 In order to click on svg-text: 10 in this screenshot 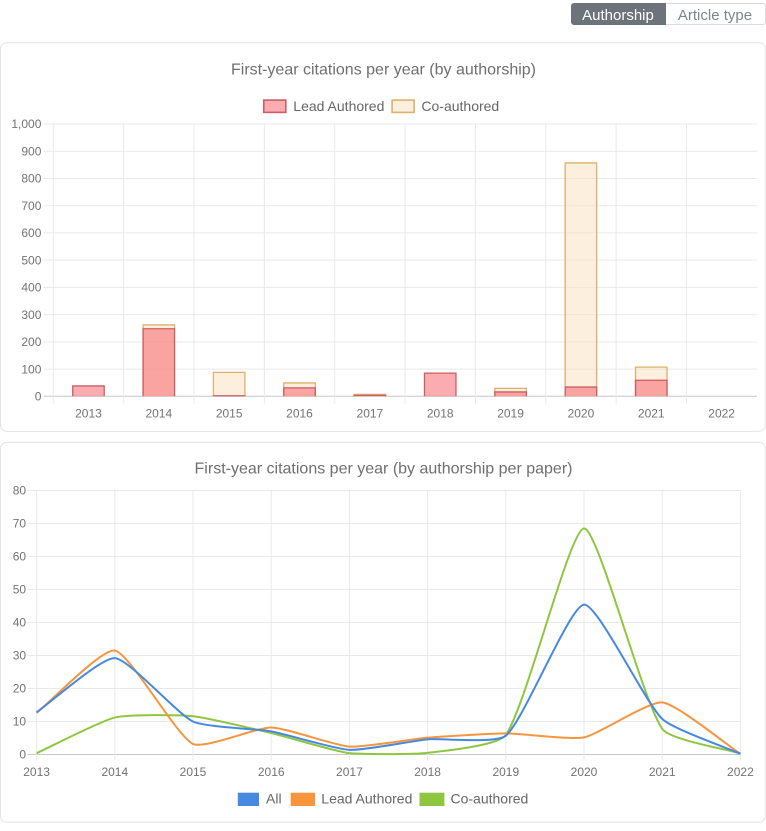, I will do `click(20, 722)`.